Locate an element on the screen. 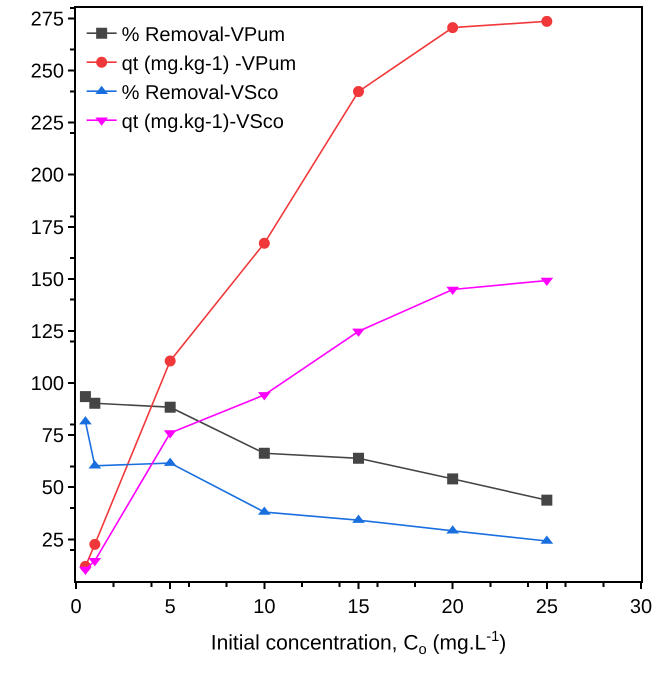 This screenshot has height=676, width=658. y-tick-label: 25 is located at coordinates (53, 540).